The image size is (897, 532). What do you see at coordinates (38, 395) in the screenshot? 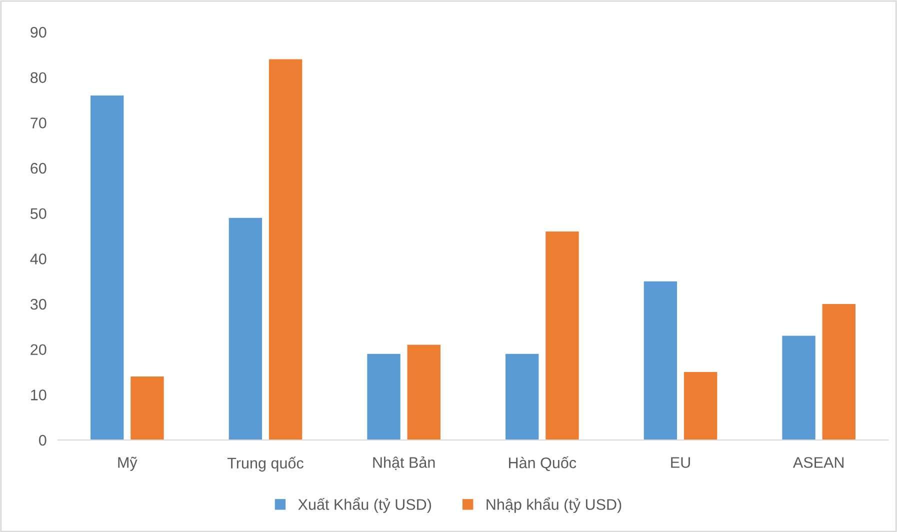
I see `y-tick-label: 10` at bounding box center [38, 395].